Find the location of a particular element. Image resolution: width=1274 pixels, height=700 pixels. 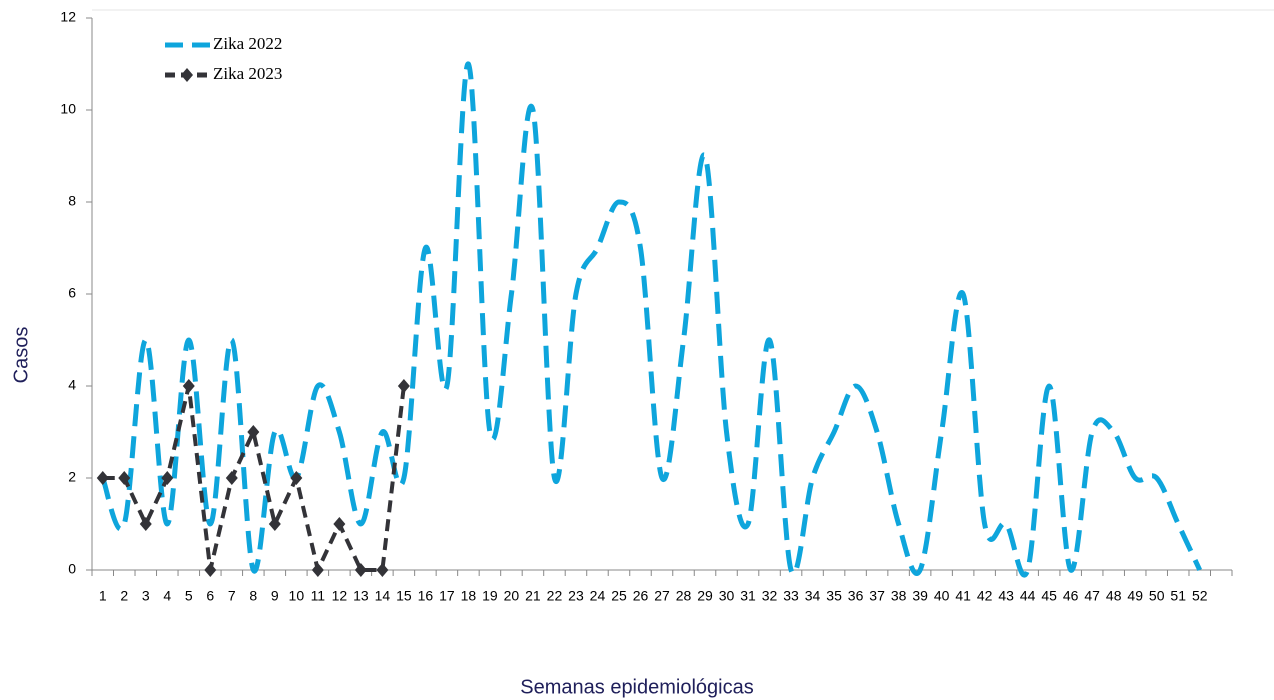

x-tick-label: 10 is located at coordinates (297, 596).